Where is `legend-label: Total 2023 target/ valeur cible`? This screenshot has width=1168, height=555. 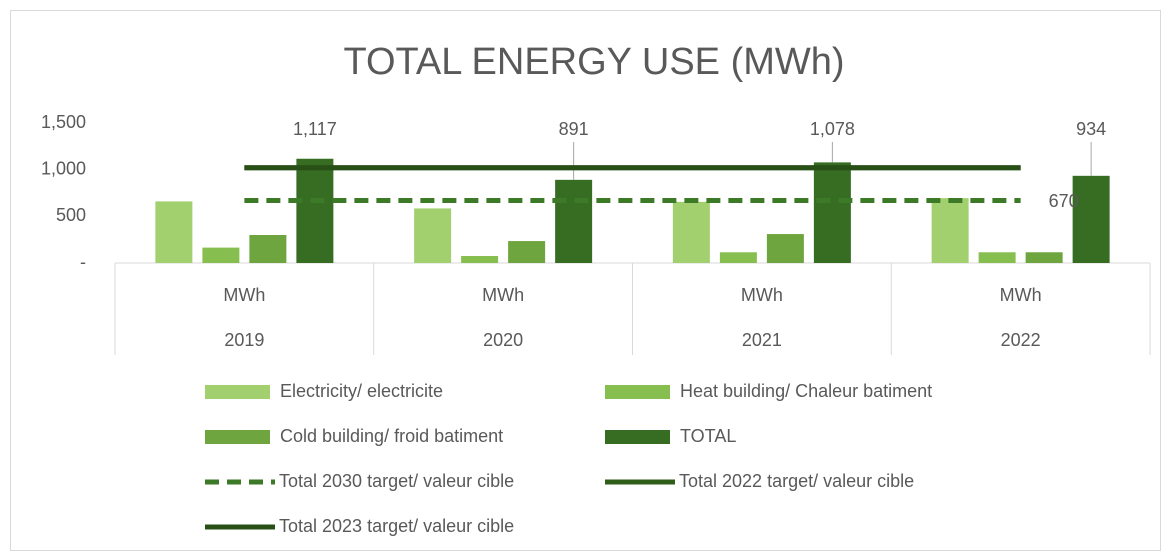
legend-label: Total 2023 target/ valeur cible is located at coordinates (396, 526).